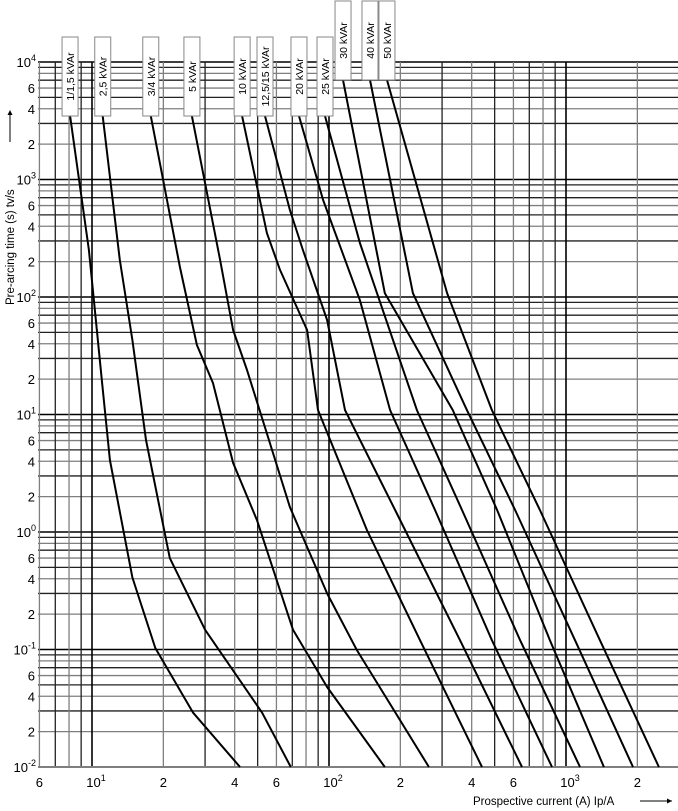 The width and height of the screenshot is (678, 811). I want to click on y-tick-label: 10⁰, so click(26, 531).